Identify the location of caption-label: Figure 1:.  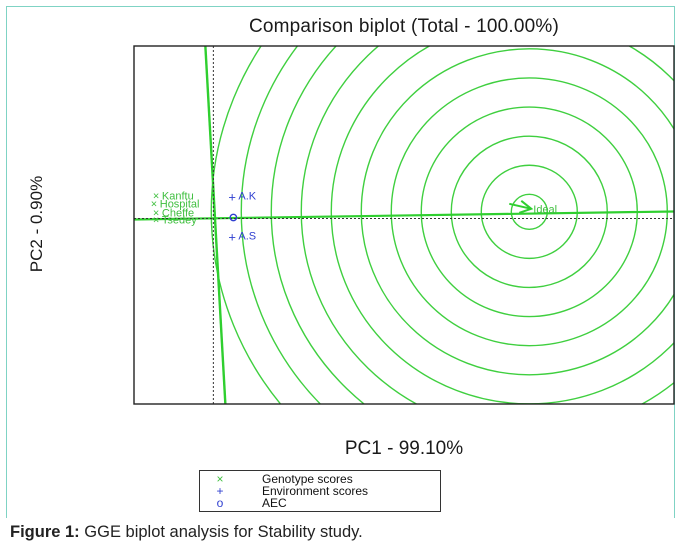
(45, 532).